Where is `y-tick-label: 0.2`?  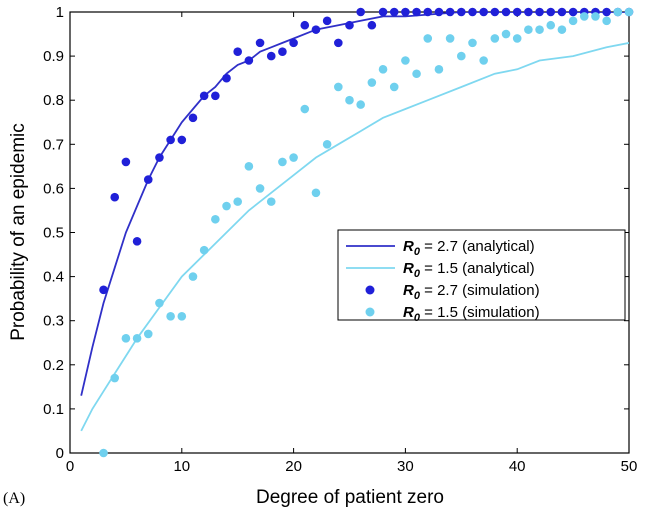 y-tick-label: 0.2 is located at coordinates (53, 365).